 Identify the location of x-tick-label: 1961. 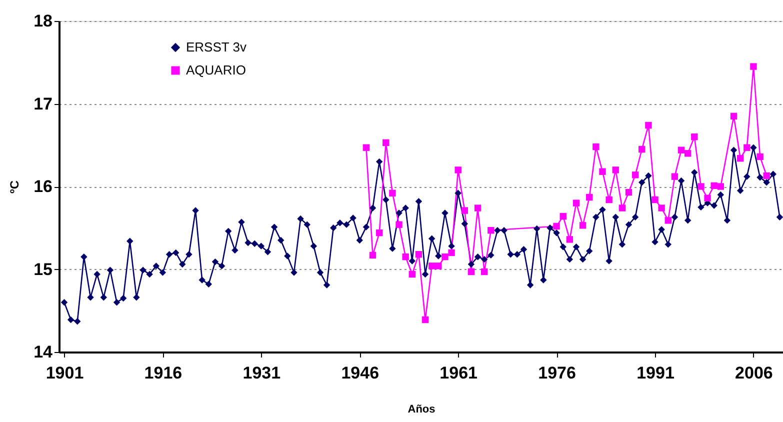
(459, 373).